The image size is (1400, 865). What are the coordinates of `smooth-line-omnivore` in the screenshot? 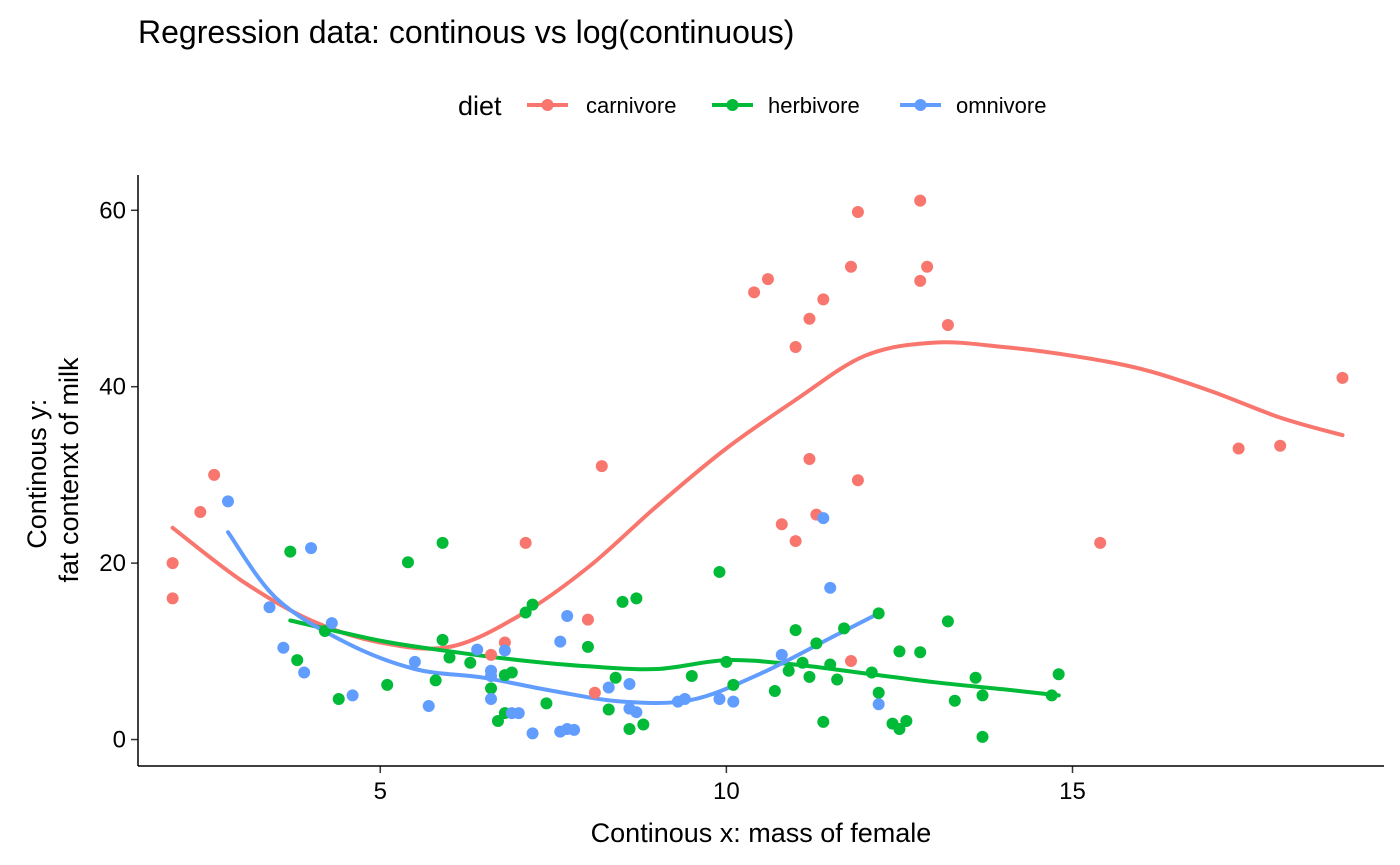 It's located at (553, 618).